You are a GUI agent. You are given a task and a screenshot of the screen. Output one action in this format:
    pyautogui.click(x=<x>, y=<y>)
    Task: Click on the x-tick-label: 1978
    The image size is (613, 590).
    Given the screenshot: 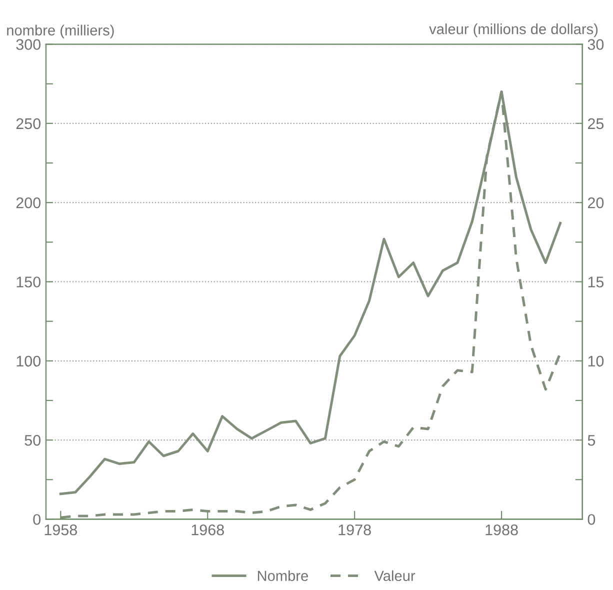 What is the action you would take?
    pyautogui.click(x=354, y=530)
    